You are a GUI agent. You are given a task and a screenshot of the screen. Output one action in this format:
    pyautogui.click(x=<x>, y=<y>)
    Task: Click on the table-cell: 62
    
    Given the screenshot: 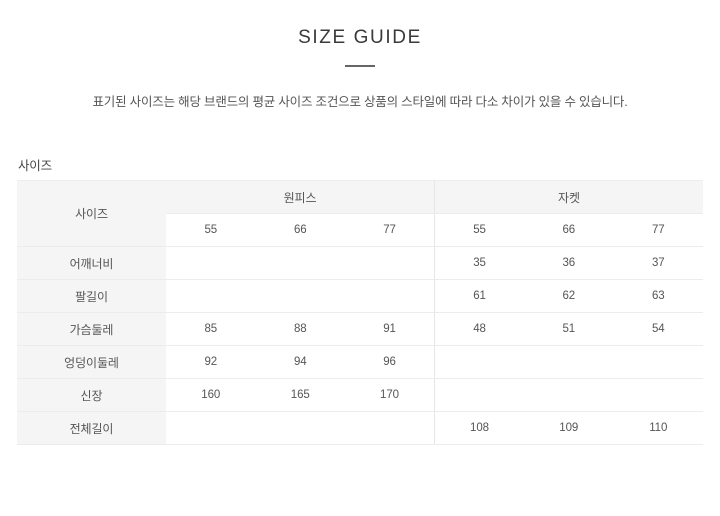 What is the action you would take?
    pyautogui.click(x=569, y=296)
    